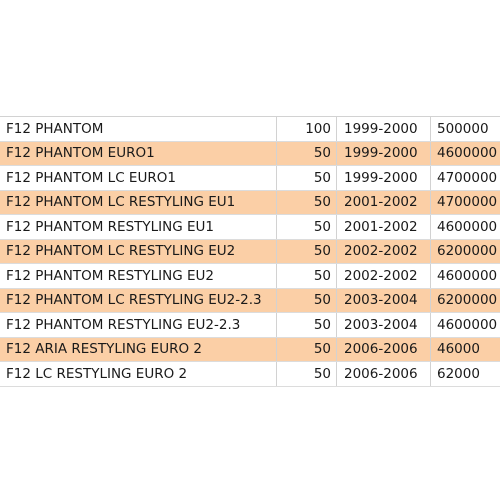  I want to click on cell-price: 62000, so click(465, 374).